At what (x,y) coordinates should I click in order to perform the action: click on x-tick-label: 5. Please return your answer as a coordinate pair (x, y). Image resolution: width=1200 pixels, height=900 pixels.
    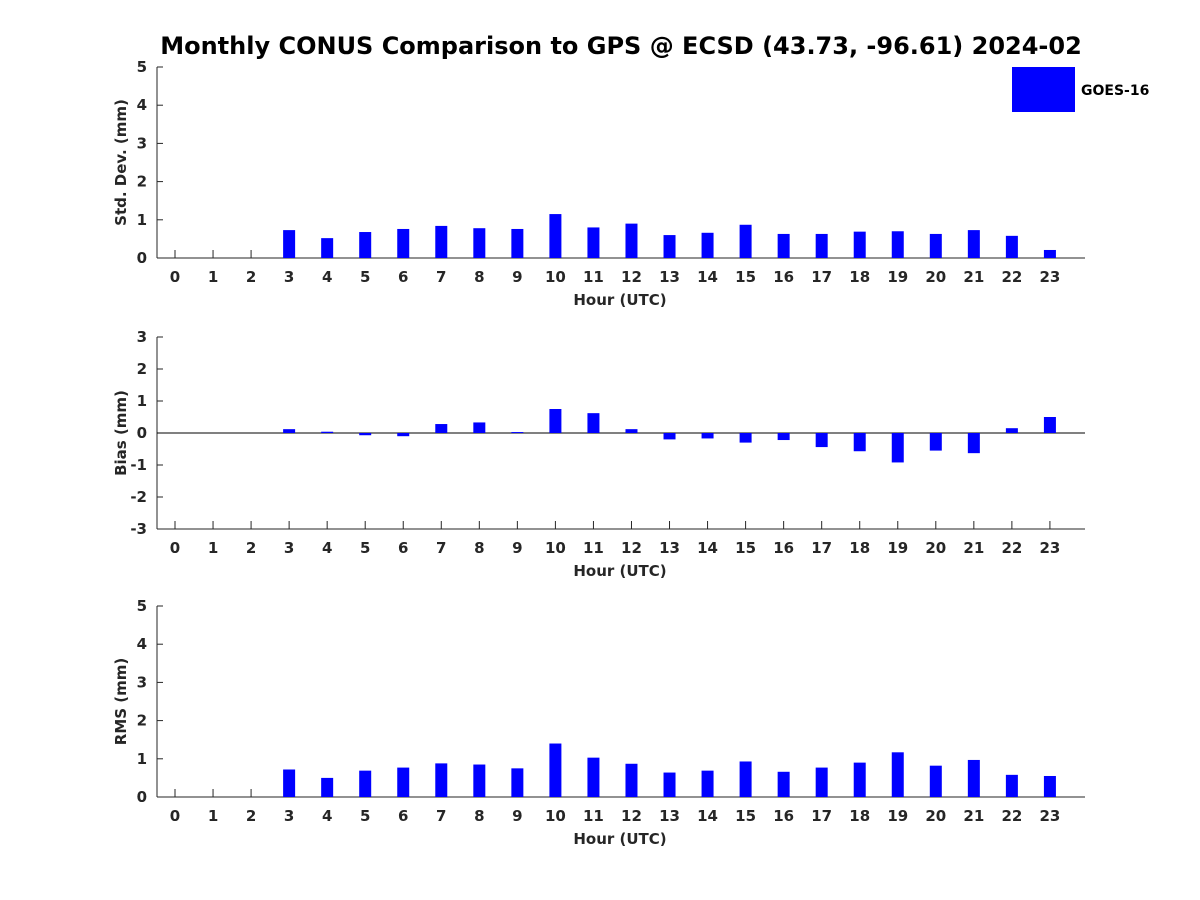
    Looking at the image, I should click on (365, 816).